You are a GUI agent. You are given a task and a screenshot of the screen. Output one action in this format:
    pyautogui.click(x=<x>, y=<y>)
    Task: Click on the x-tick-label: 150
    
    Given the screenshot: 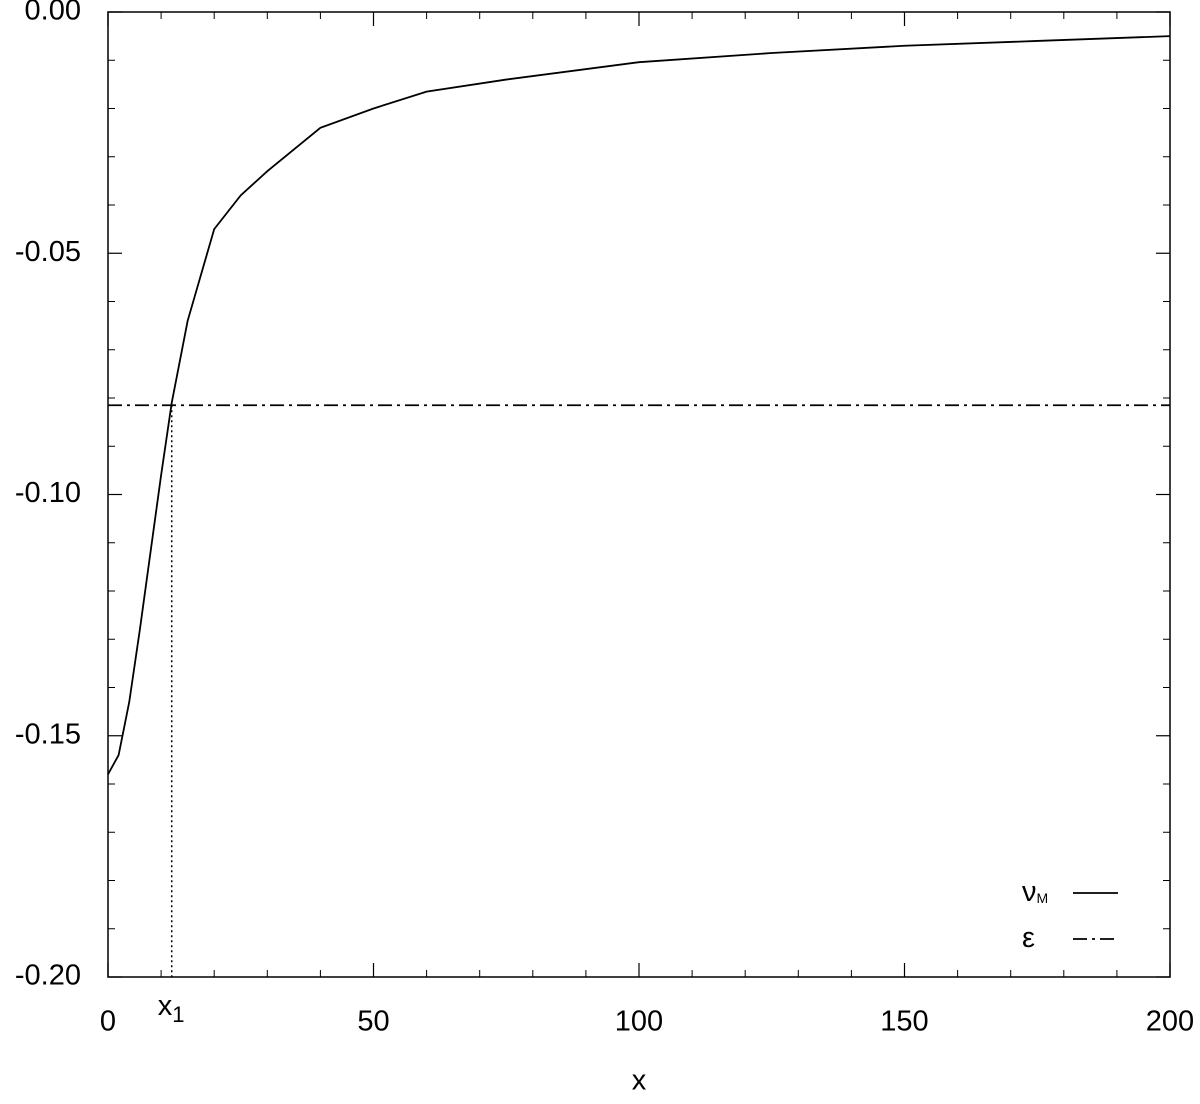 What is the action you would take?
    pyautogui.click(x=904, y=1022)
    